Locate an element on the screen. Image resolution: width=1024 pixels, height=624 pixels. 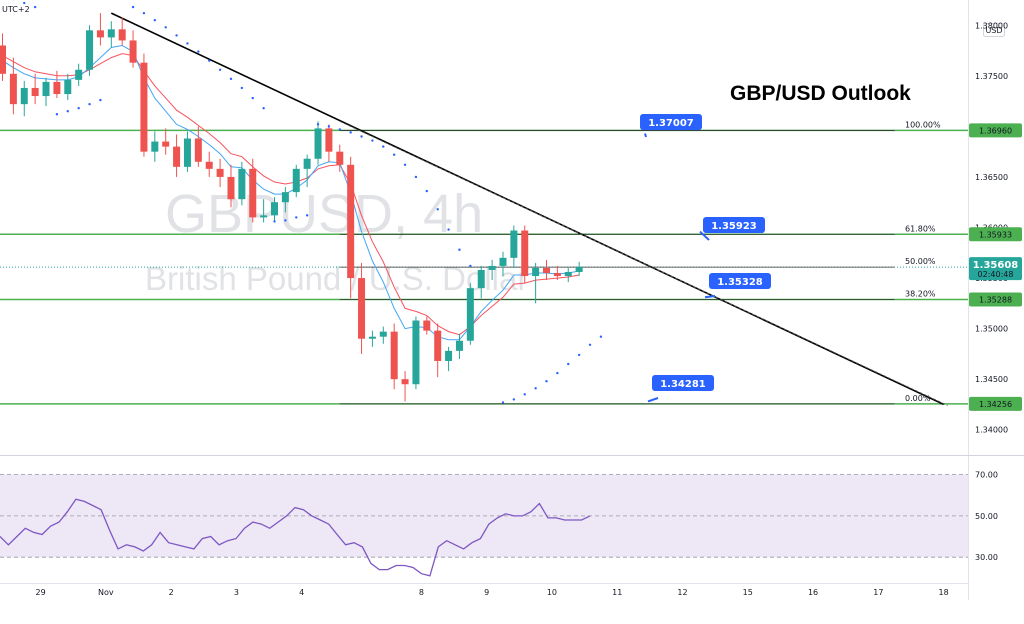
price-tick: 1.38000 is located at coordinates (991, 25).